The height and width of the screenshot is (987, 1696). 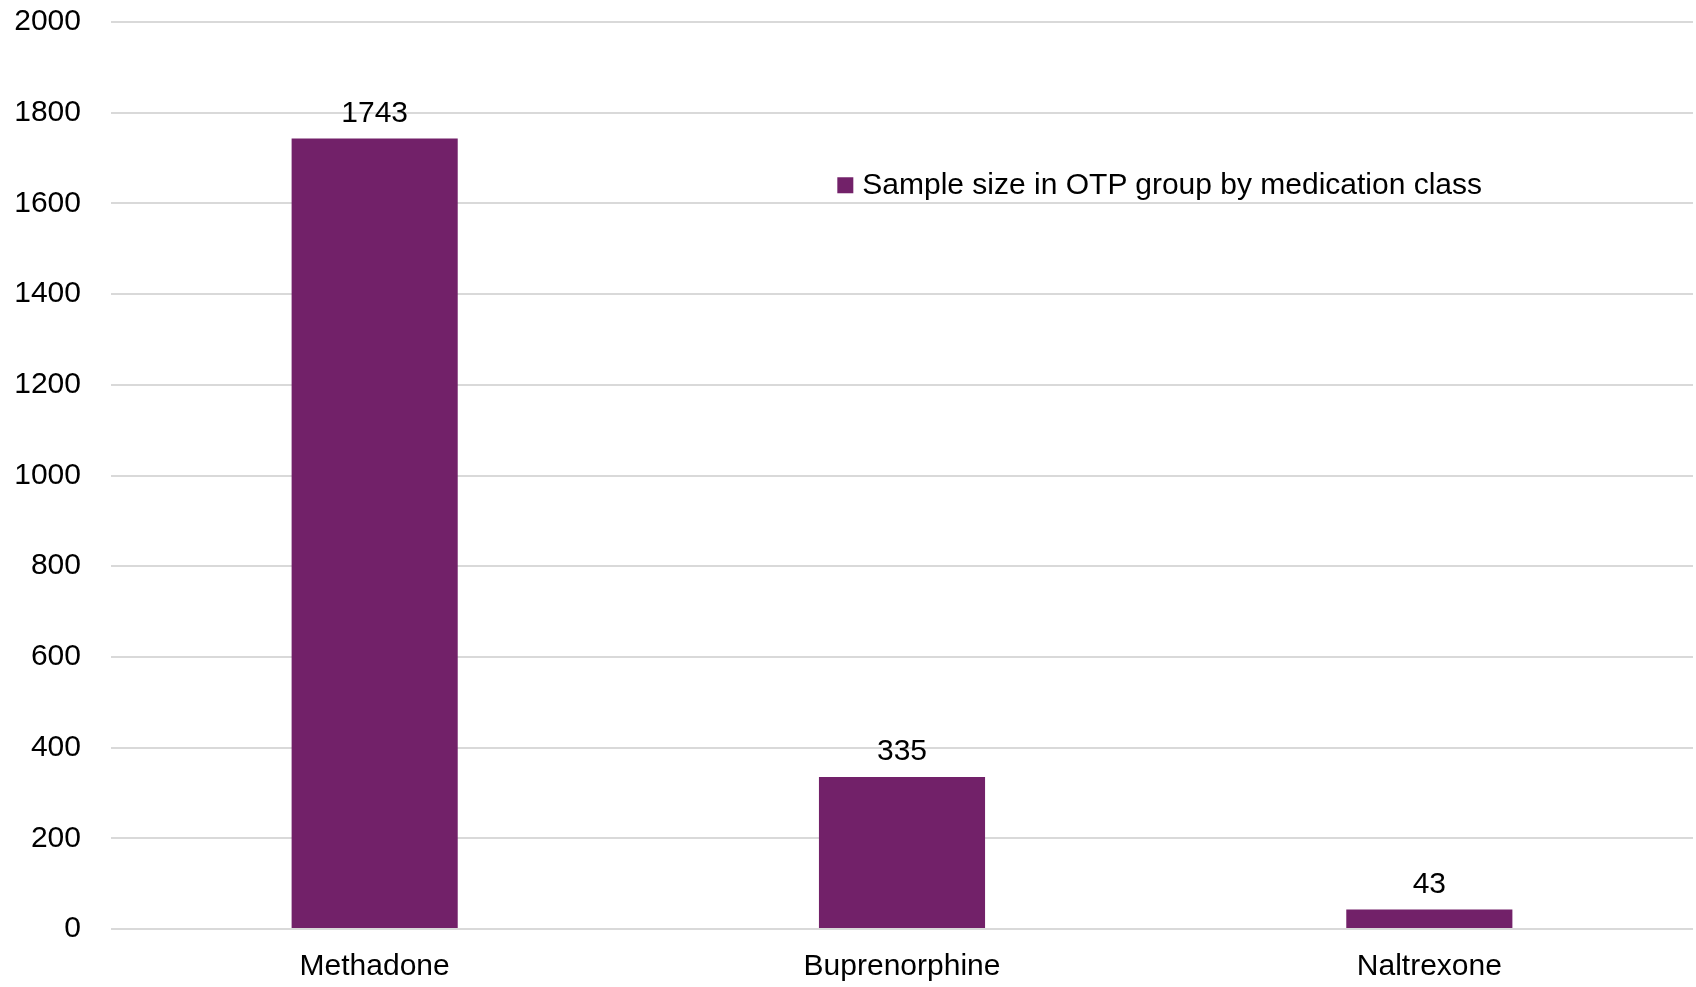 I want to click on x-tick-label: Buprenorphine, so click(x=902, y=965).